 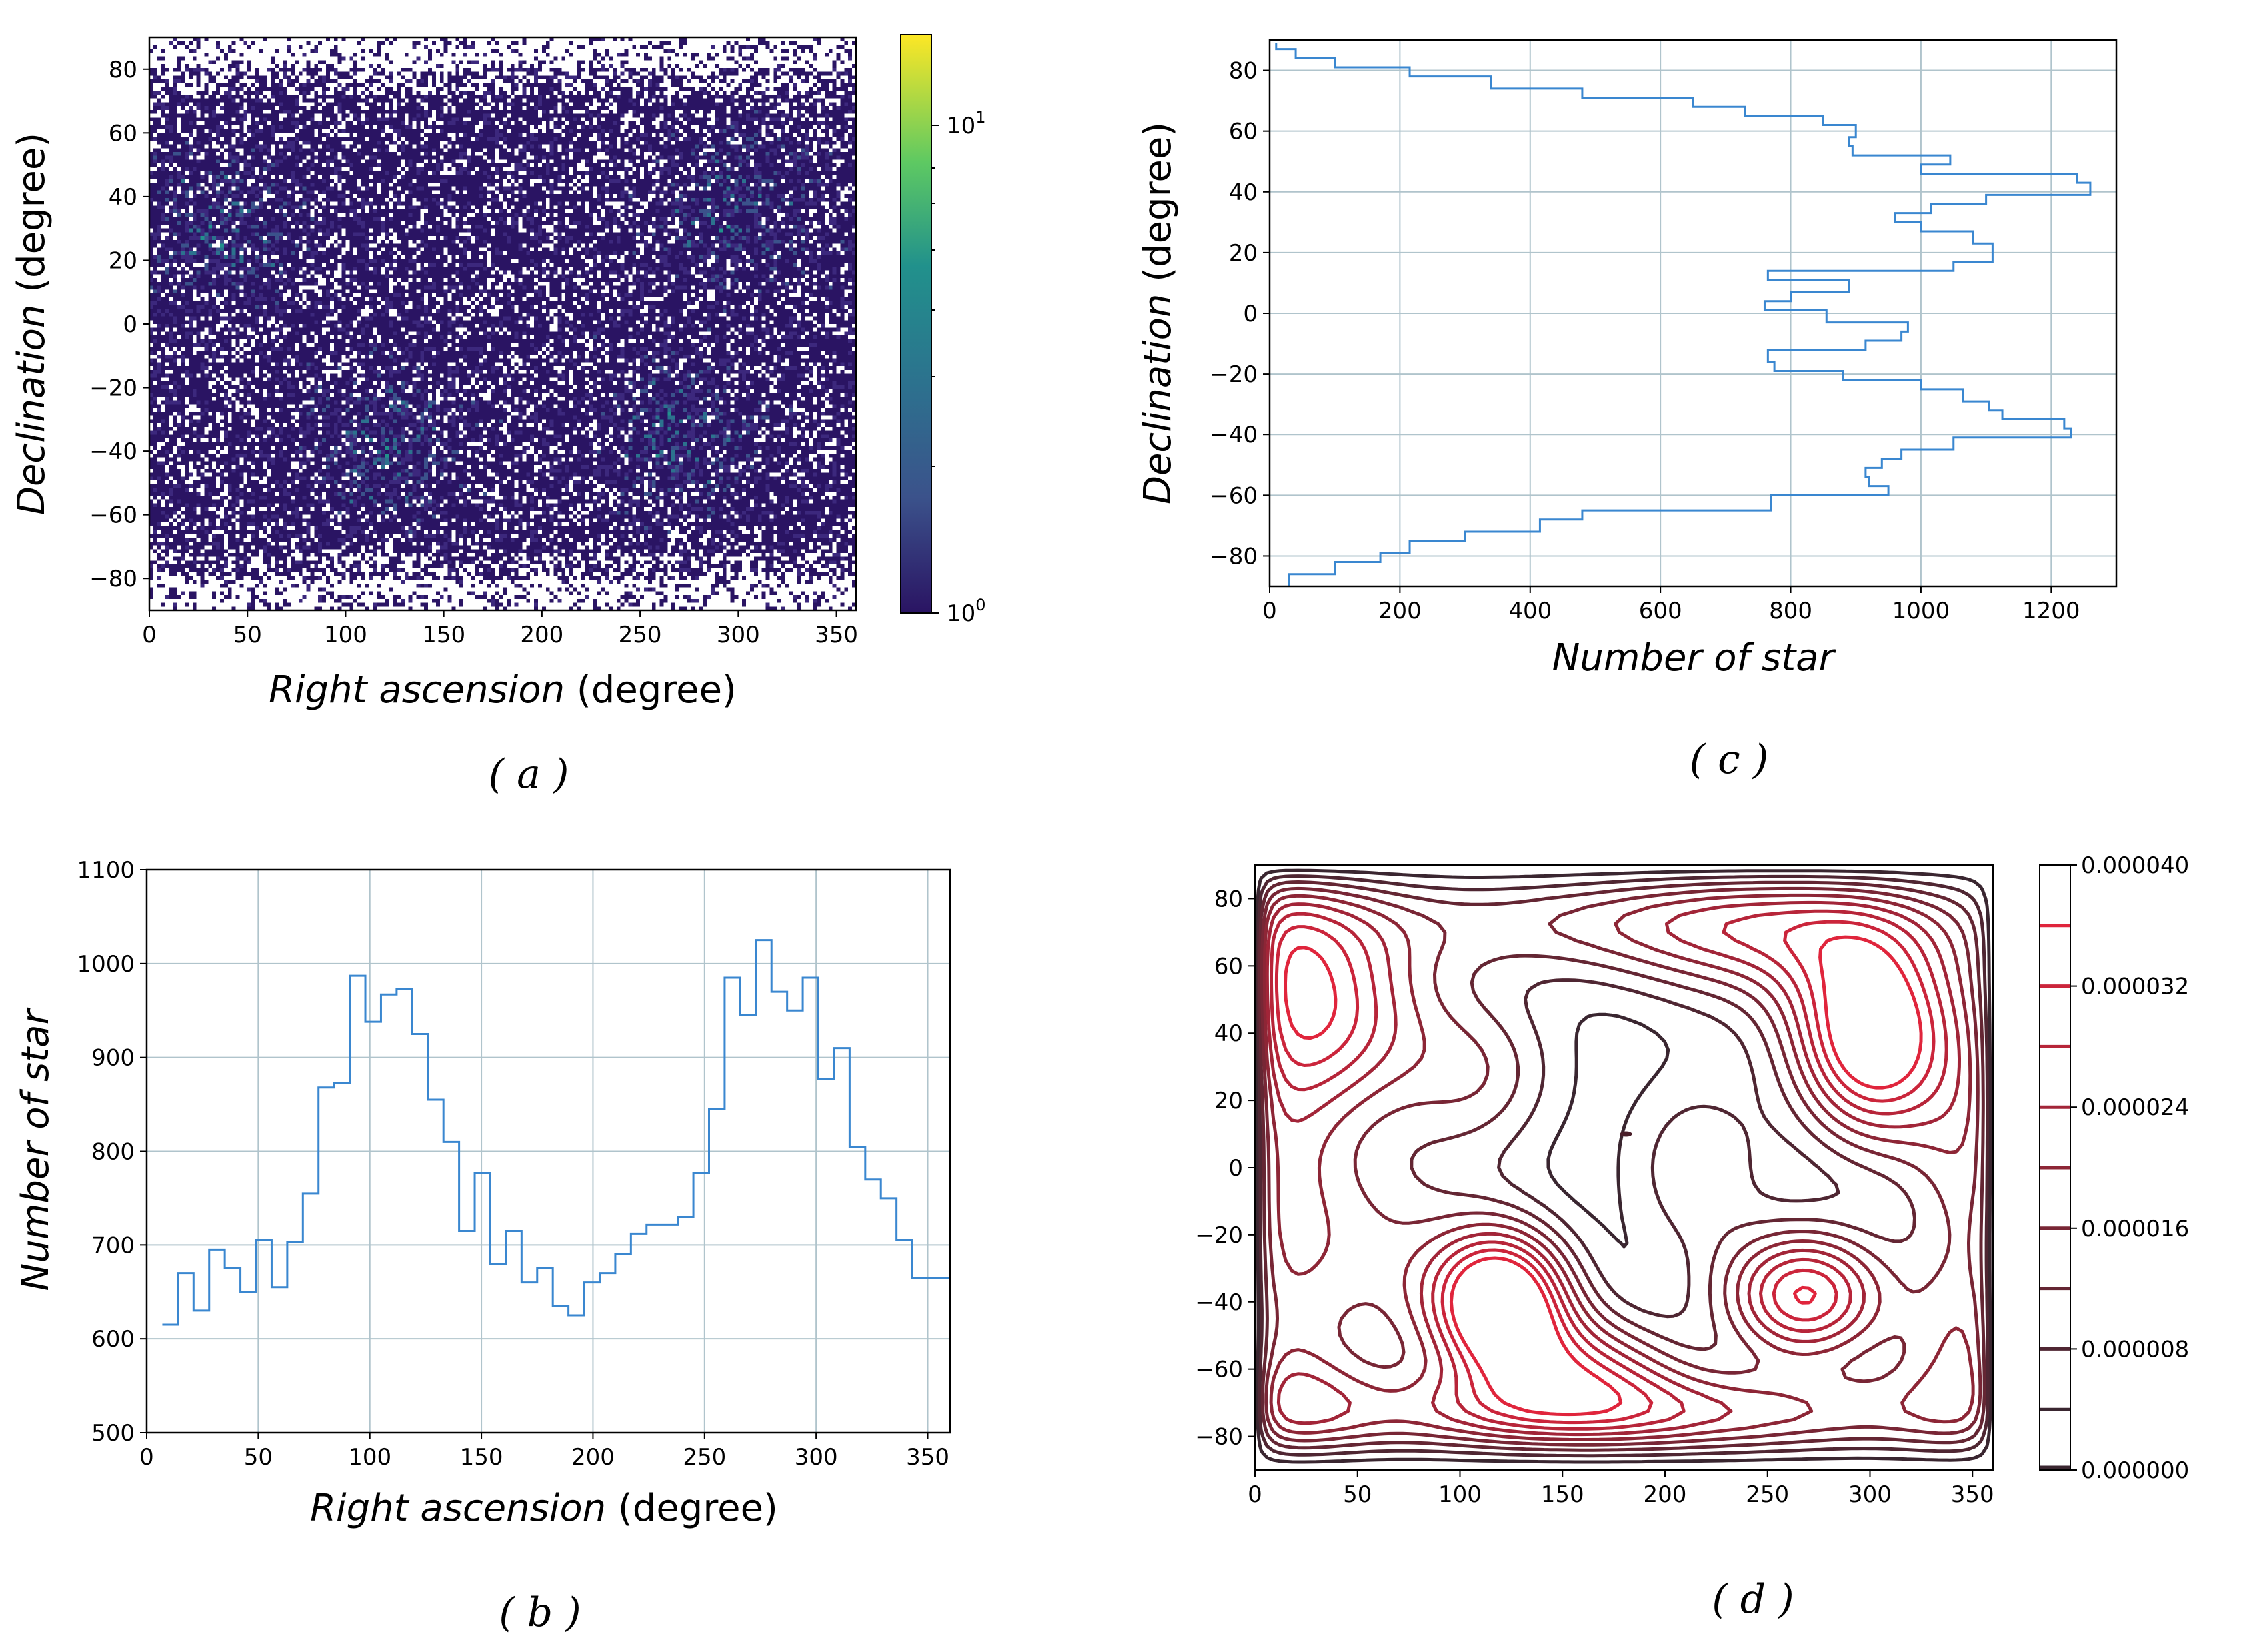 What do you see at coordinates (836, 635) in the screenshot?
I see `panel-a-x-tick-label: 350` at bounding box center [836, 635].